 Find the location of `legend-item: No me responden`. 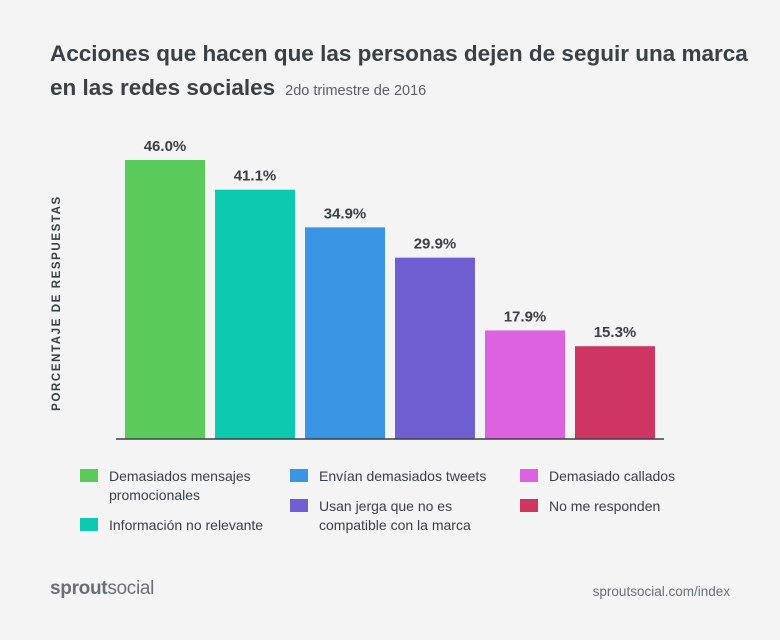

legend-item: No me responden is located at coordinates (590, 506).